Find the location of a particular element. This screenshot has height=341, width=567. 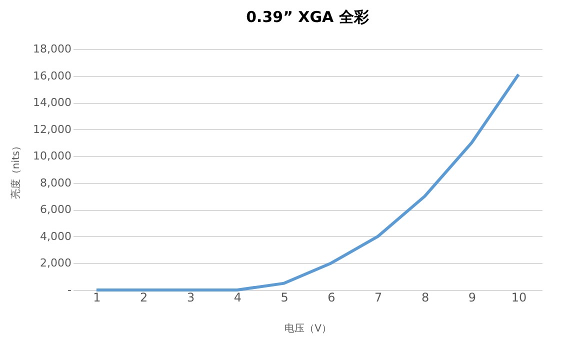

y-tick-label: 10,000 is located at coordinates (52, 156).